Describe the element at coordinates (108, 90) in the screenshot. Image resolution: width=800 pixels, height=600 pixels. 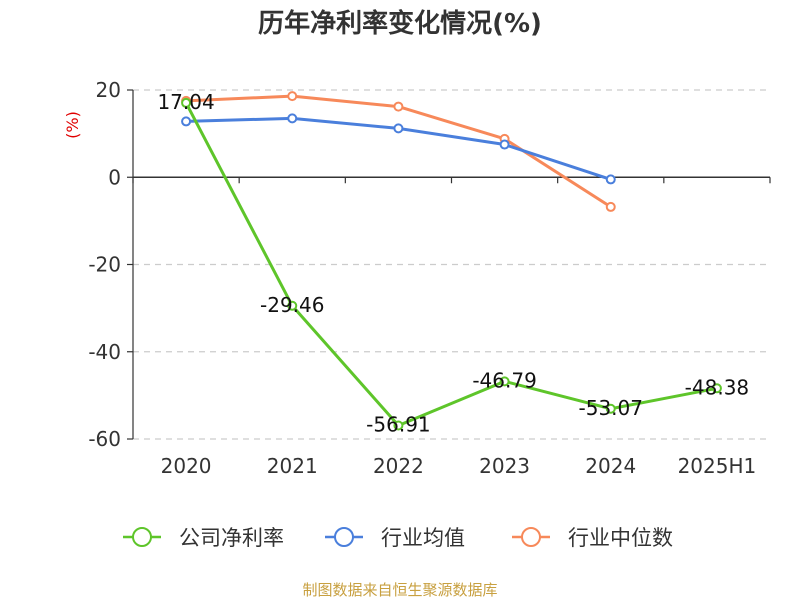
I see `y-tick-label: 20` at that location.